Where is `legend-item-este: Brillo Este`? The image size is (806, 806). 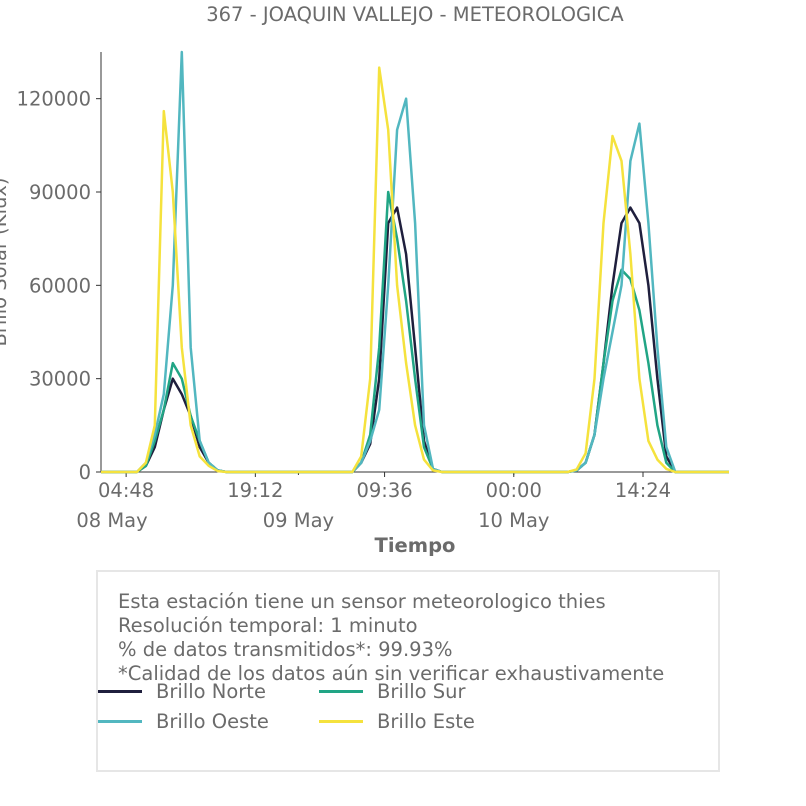
legend-item-este: Brillo Este is located at coordinates (397, 721).